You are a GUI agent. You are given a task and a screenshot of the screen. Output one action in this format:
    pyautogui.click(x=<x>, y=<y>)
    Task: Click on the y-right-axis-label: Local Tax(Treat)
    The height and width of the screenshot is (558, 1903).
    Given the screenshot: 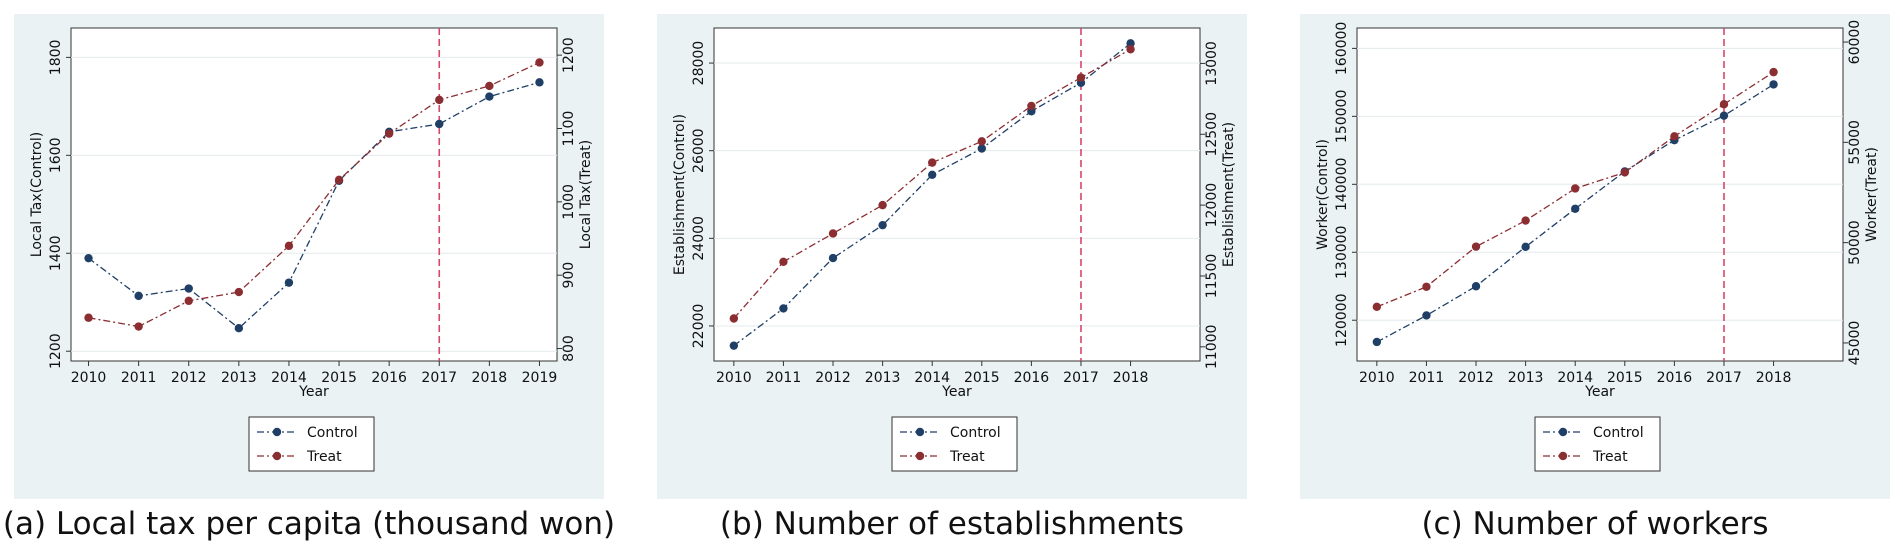 What is the action you would take?
    pyautogui.click(x=586, y=194)
    